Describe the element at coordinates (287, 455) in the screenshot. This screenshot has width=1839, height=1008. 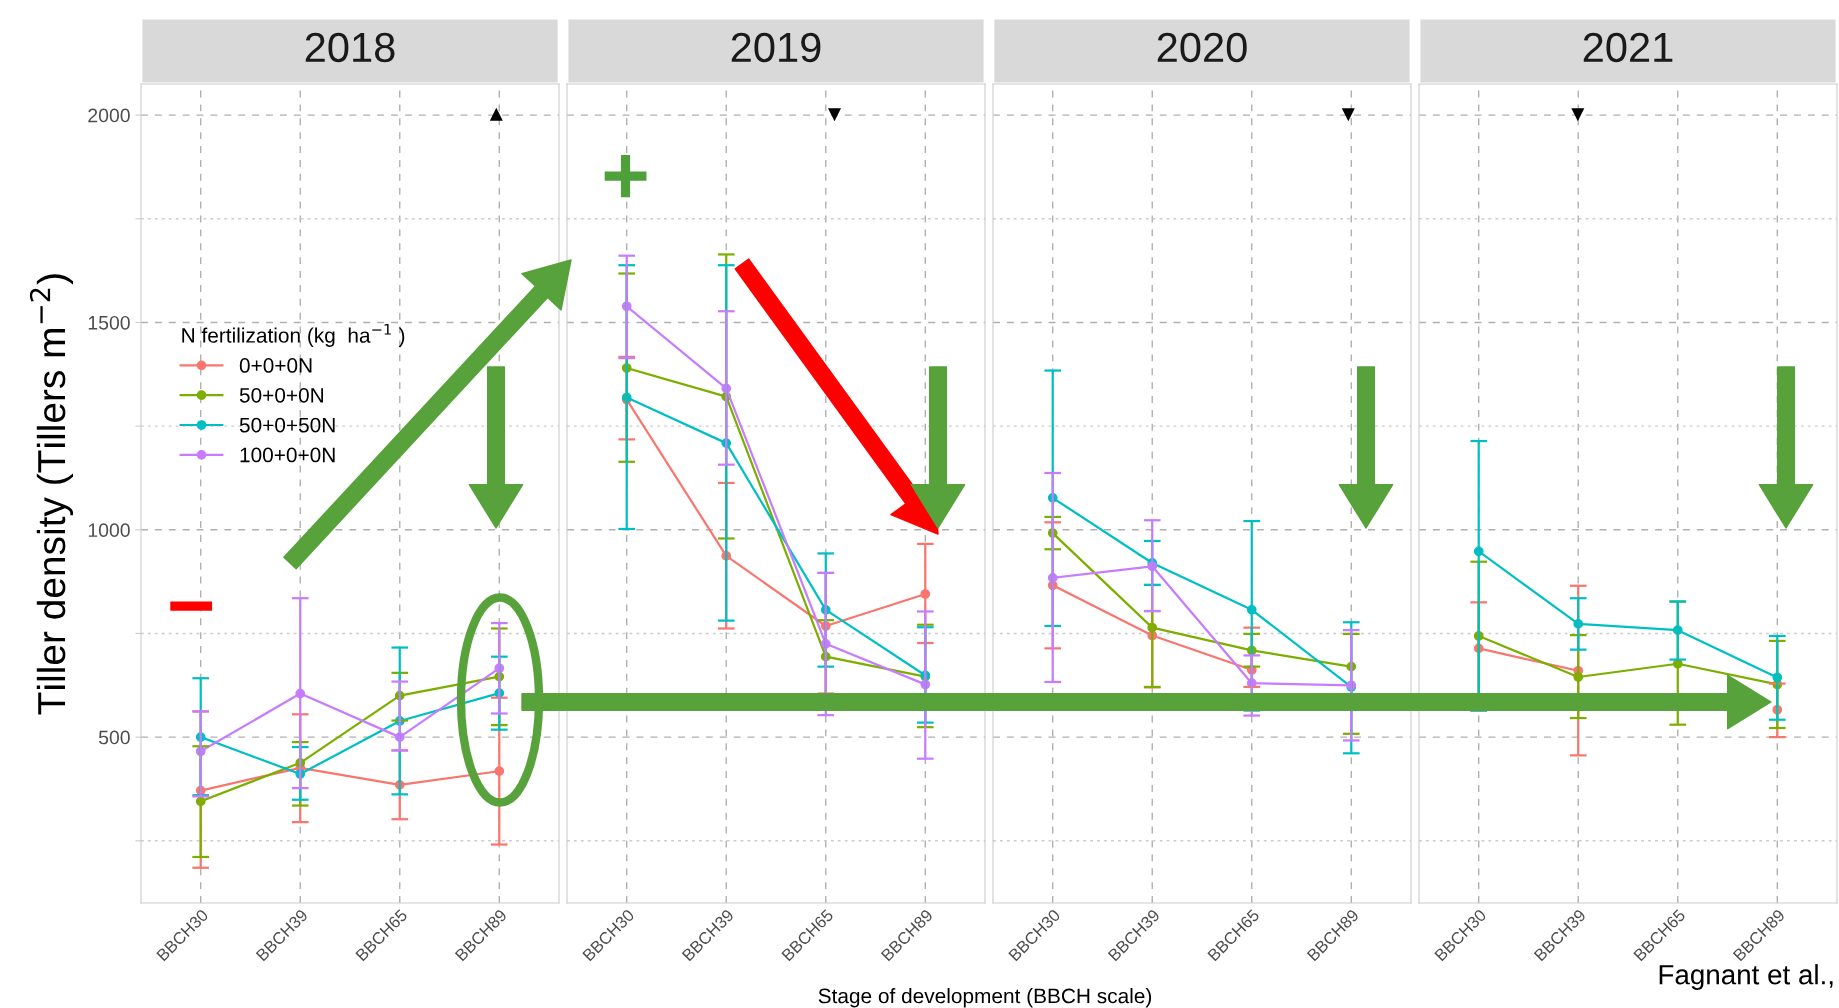
I see `legend-label: 100+0+0N` at that location.